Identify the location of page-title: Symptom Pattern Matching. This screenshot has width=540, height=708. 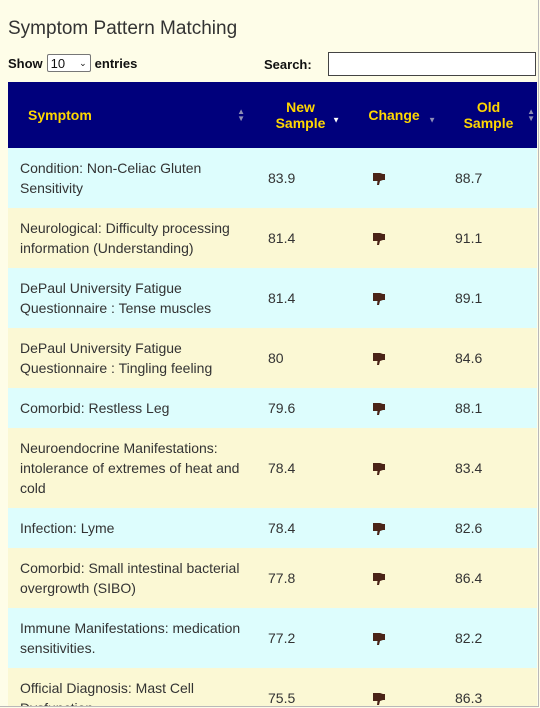
(123, 28).